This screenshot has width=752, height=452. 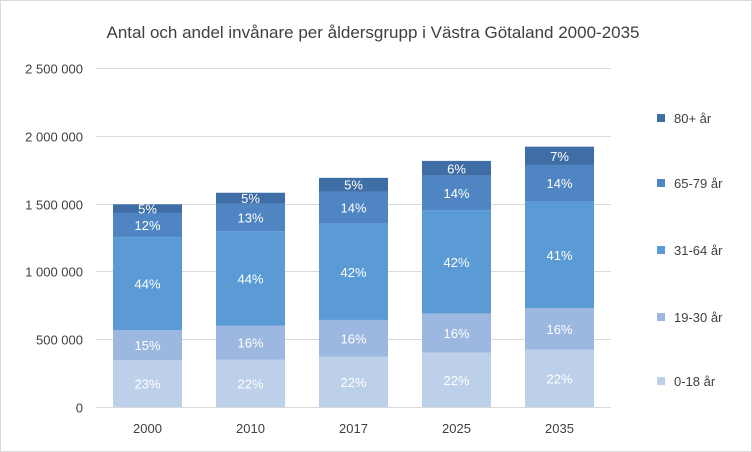 I want to click on y-tick-label: 1 500 000, so click(x=54, y=205).